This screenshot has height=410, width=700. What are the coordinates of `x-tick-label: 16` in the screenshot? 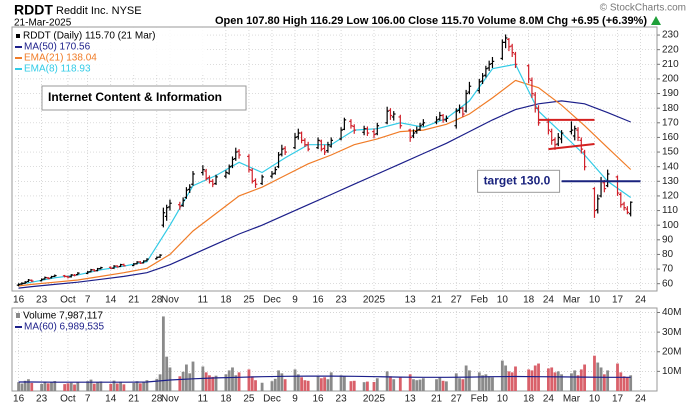 It's located at (318, 399).